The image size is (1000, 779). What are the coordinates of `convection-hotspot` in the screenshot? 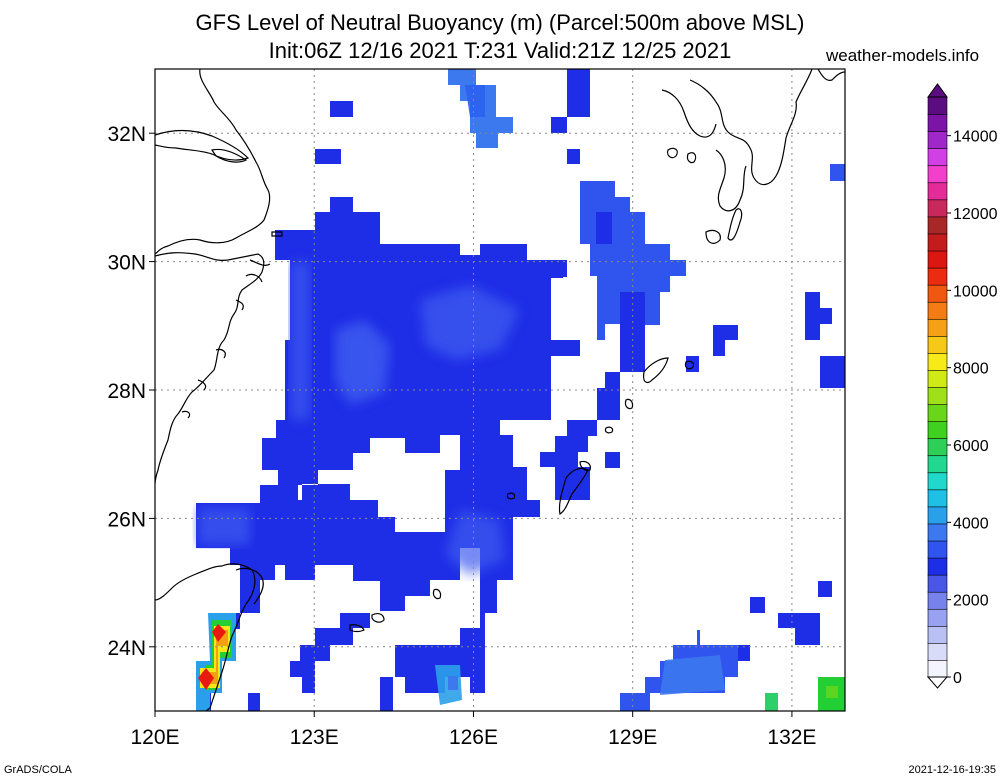 It's located at (216, 662).